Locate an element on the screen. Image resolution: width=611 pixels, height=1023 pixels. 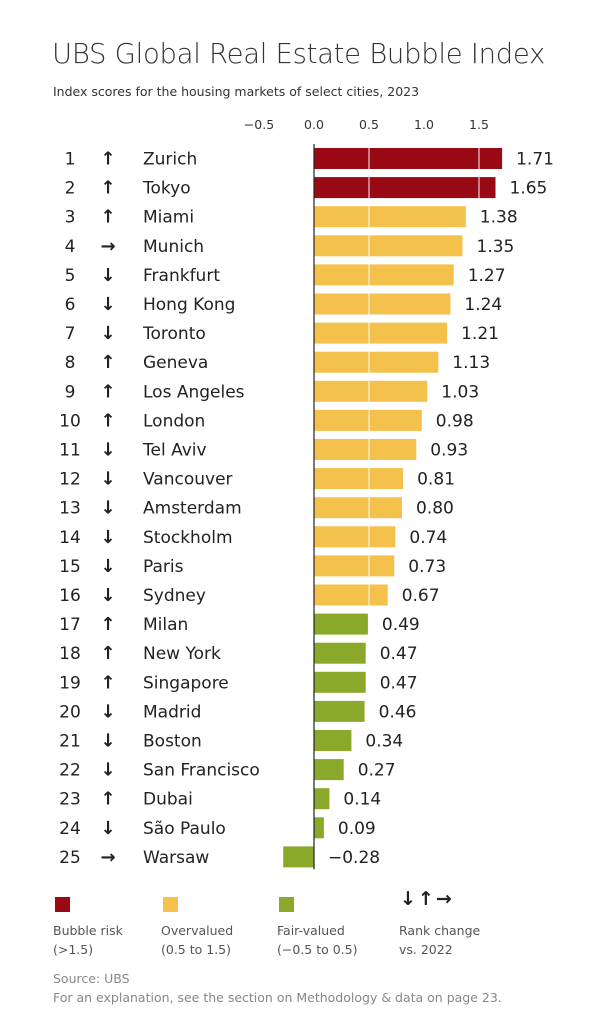
city-label: São Paulo is located at coordinates (184, 829).